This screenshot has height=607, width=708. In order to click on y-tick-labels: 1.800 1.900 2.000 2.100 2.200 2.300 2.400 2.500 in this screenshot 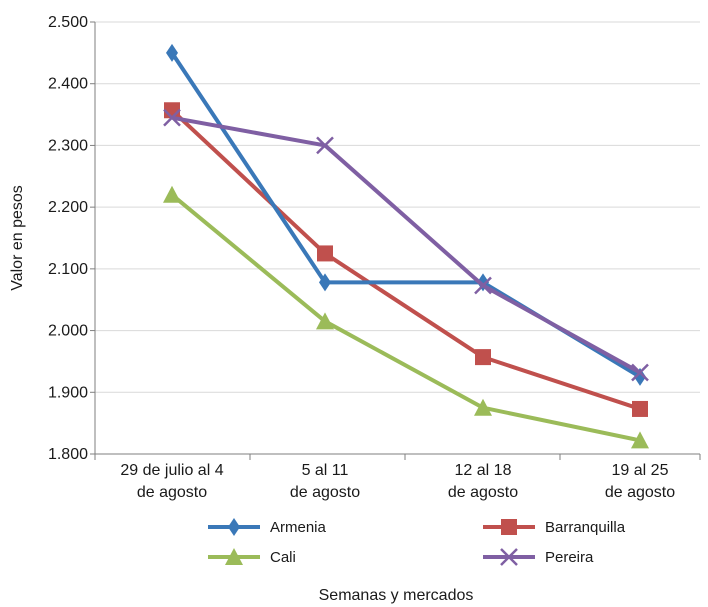, I will do `click(68, 238)`.